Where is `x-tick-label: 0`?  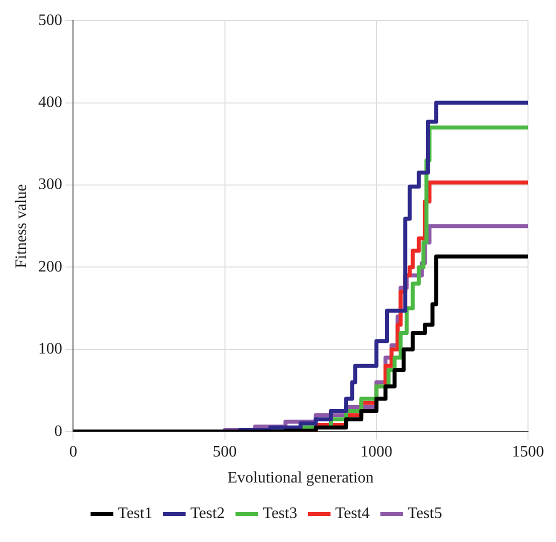 x-tick-label: 0 is located at coordinates (73, 451).